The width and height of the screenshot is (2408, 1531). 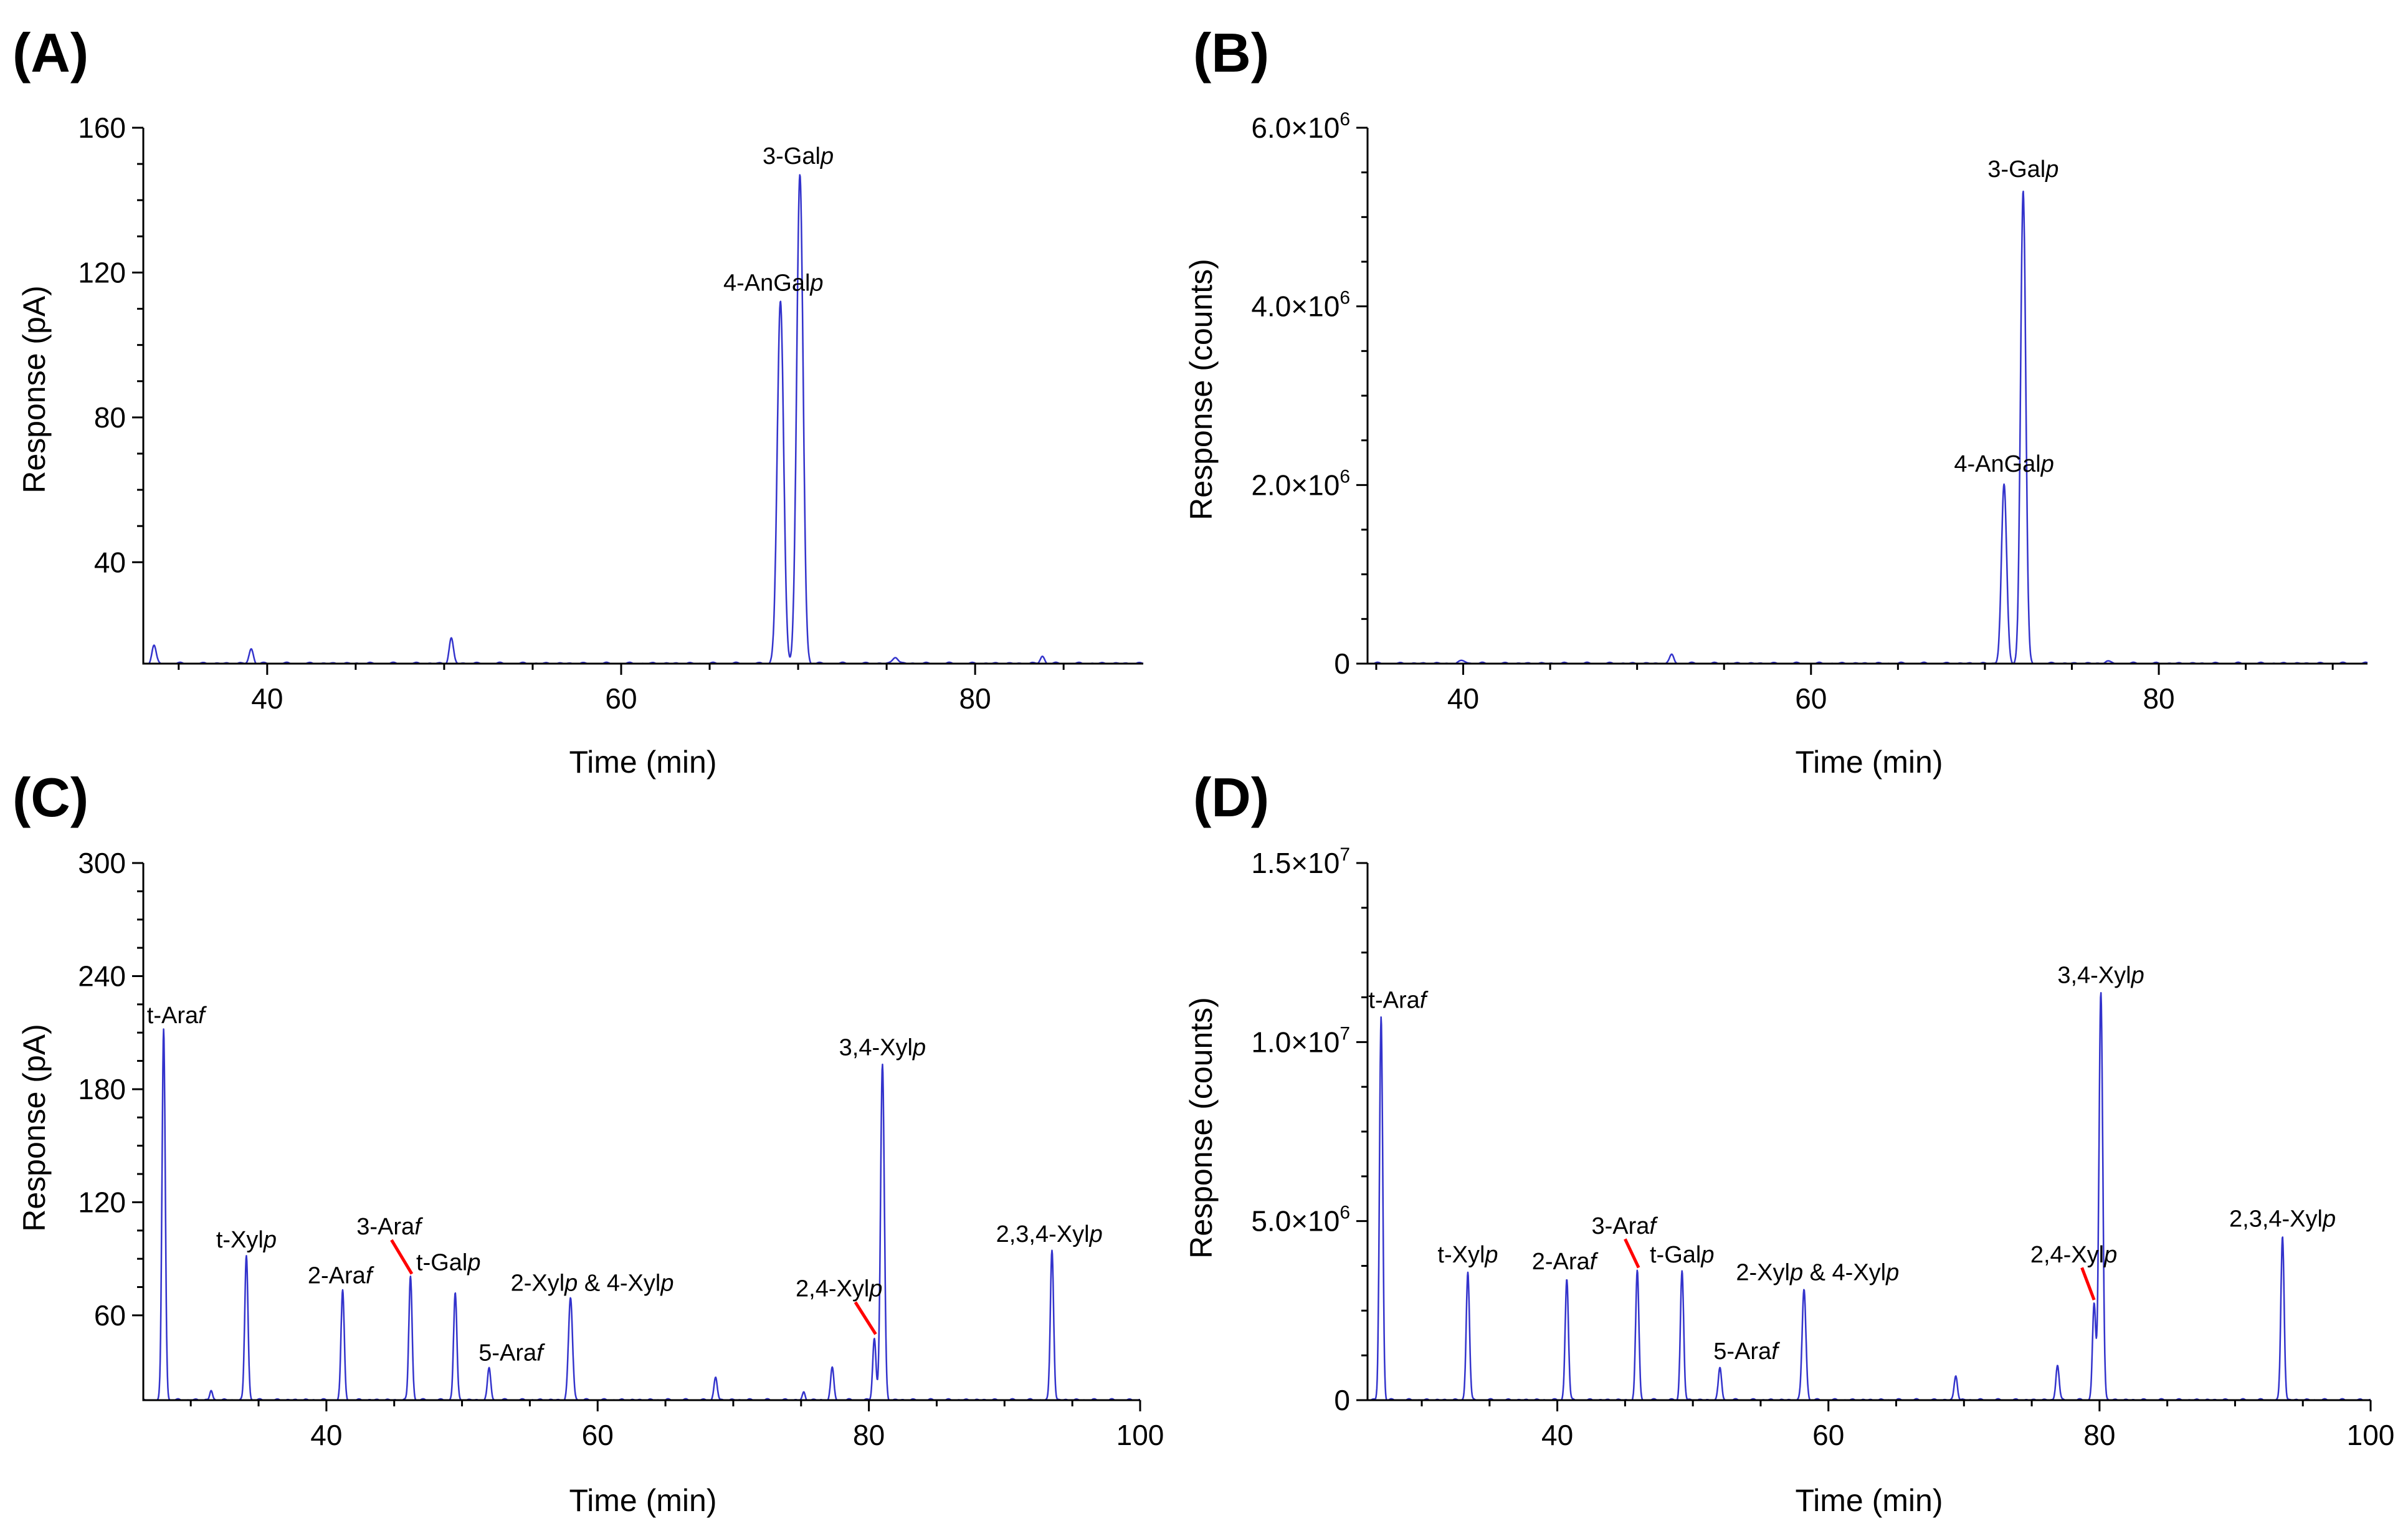 I want to click on peak-label-name-d-0: t-Ara, so click(x=1394, y=1001).